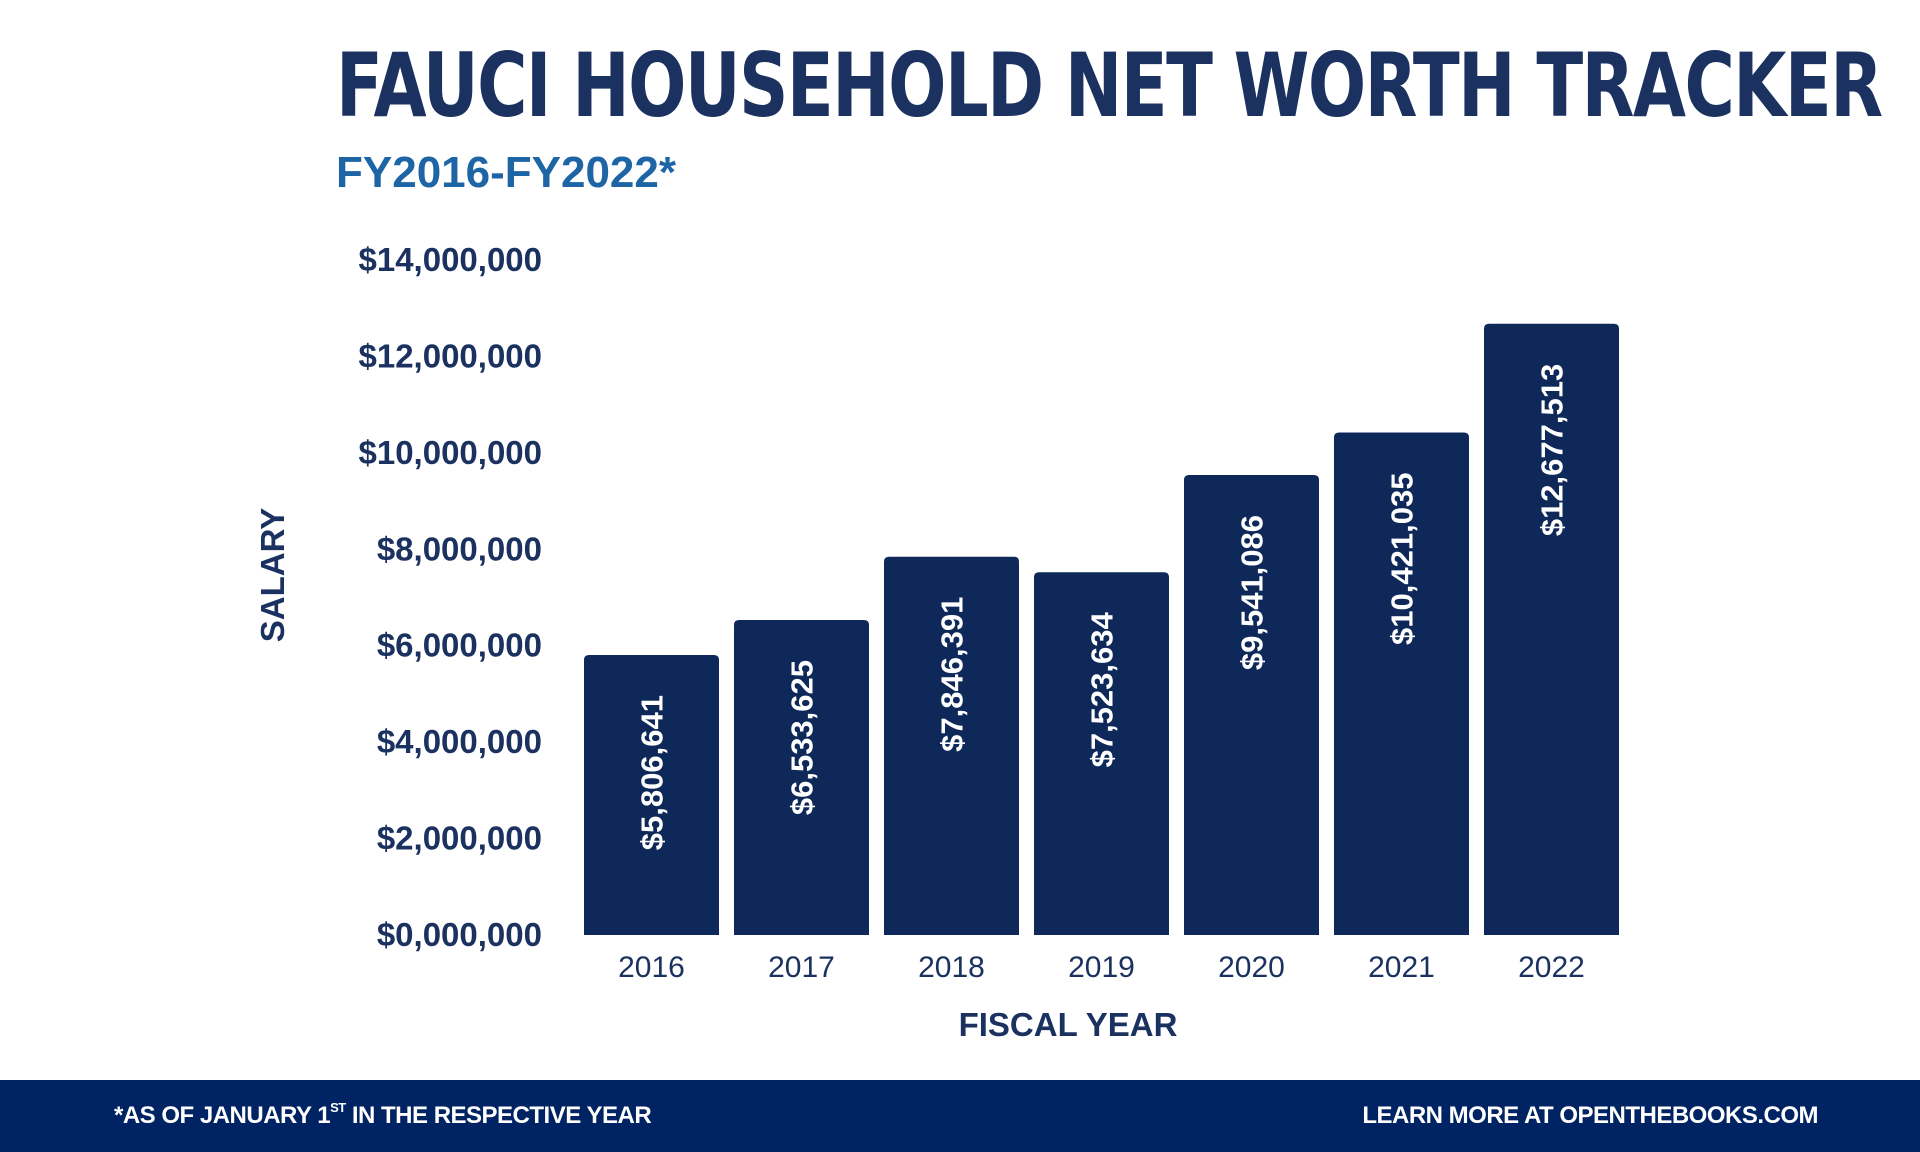  I want to click on y-tick-label: $2,000,000, so click(459, 838).